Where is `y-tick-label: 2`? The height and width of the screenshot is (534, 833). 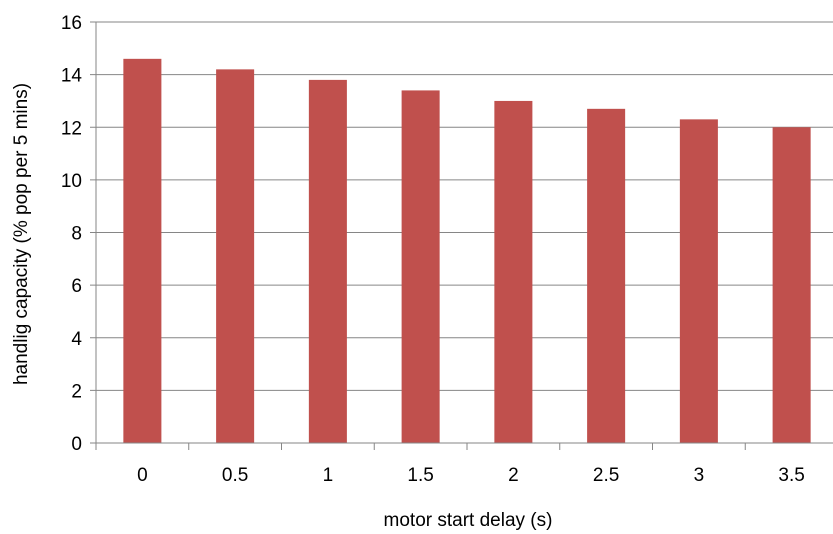 y-tick-label: 2 is located at coordinates (76, 391).